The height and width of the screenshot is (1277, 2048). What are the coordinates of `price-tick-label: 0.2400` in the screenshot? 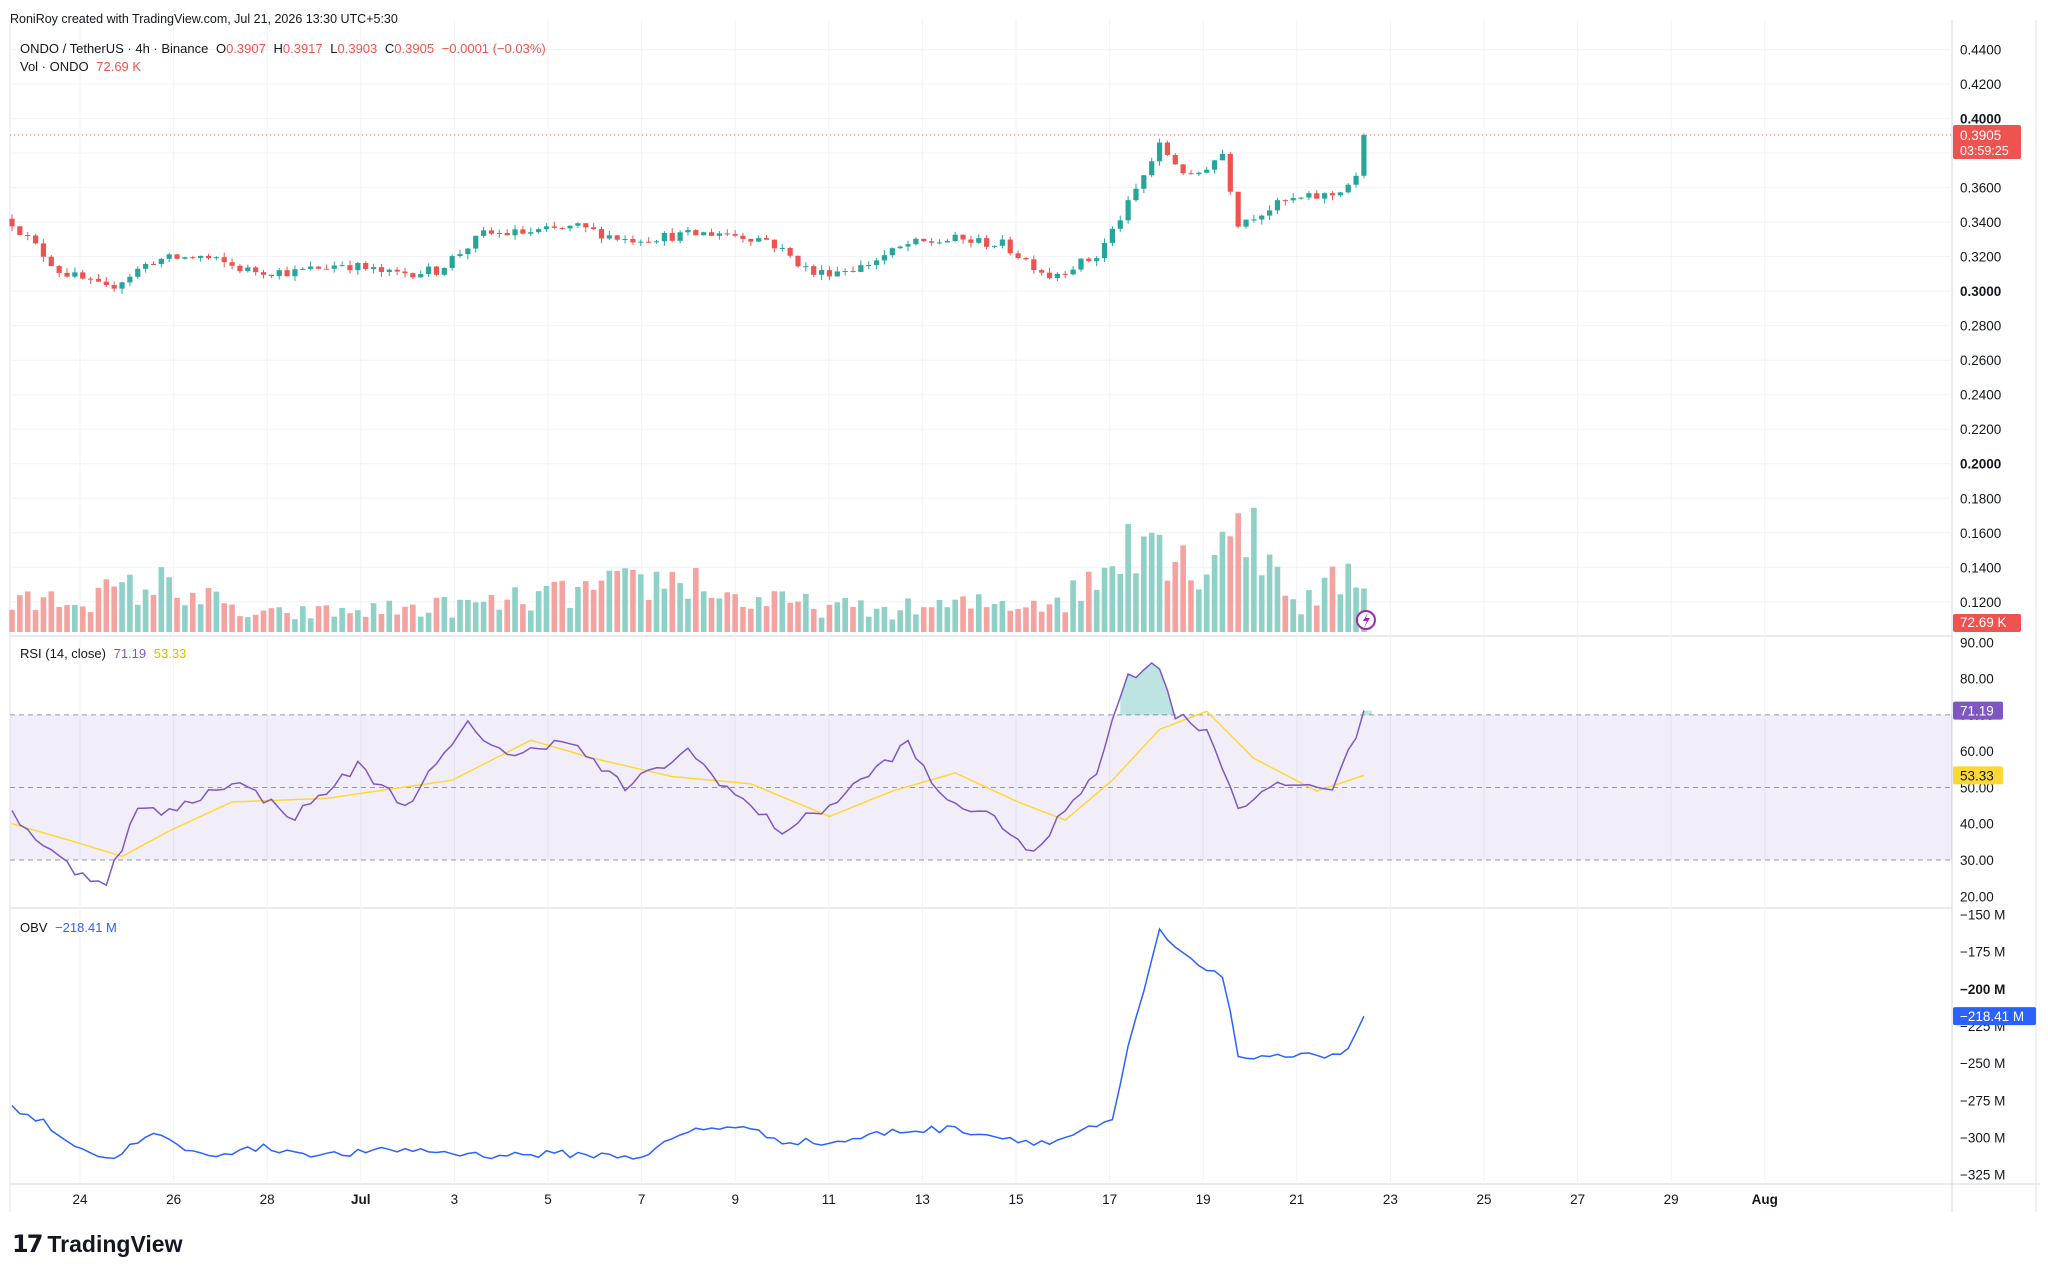 It's located at (1980, 395).